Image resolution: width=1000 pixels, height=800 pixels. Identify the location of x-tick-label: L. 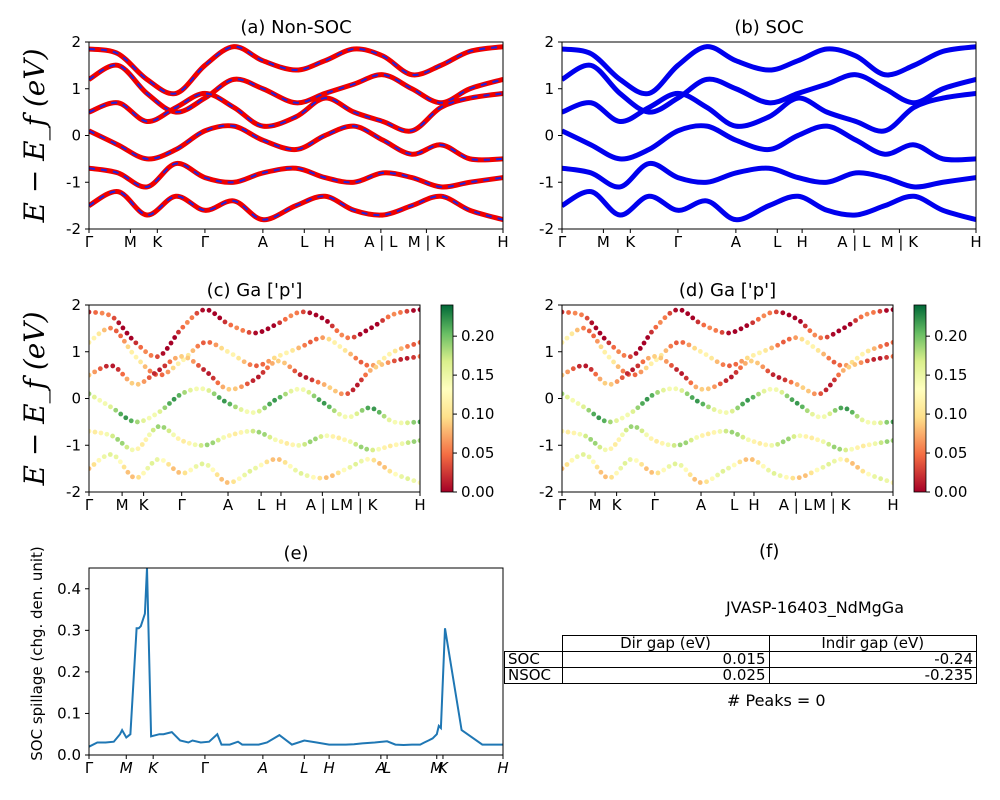
(261, 505).